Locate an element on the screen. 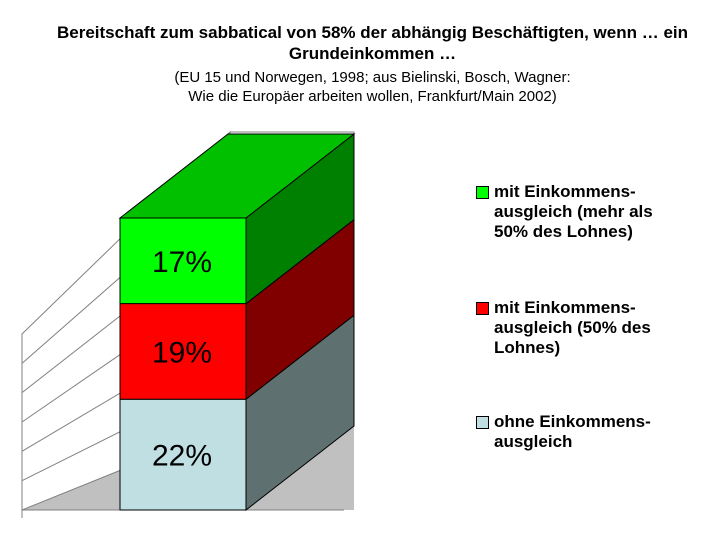 Image resolution: width=720 pixels, height=540 pixels. legend-swatch-green is located at coordinates (482, 192).